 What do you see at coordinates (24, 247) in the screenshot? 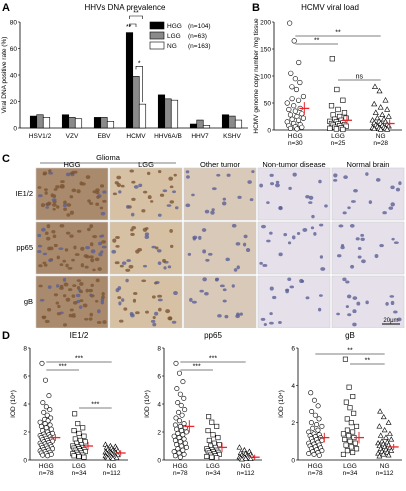
I see `row-label: pp65` at bounding box center [24, 247].